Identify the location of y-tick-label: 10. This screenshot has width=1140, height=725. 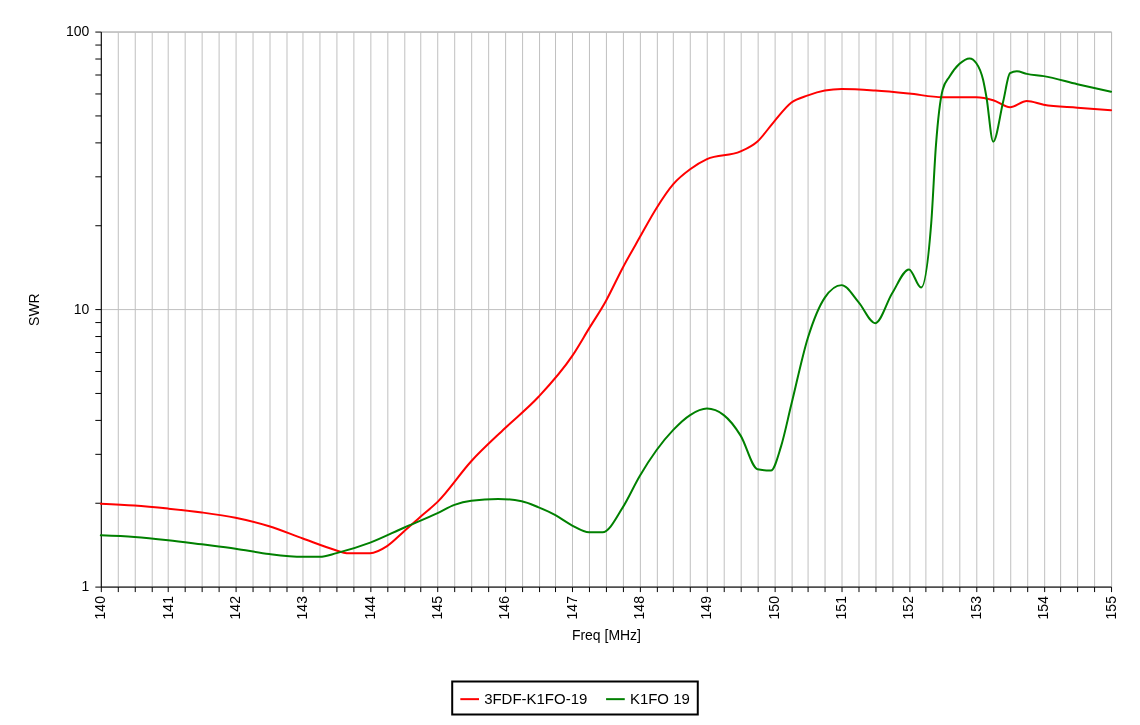
(81, 308).